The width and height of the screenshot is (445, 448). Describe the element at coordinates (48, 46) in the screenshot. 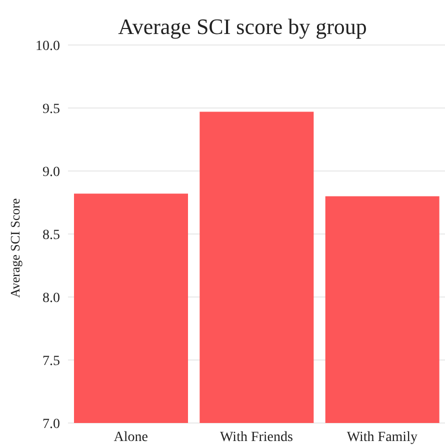

I see `y-tick-label: 10.0` at that location.